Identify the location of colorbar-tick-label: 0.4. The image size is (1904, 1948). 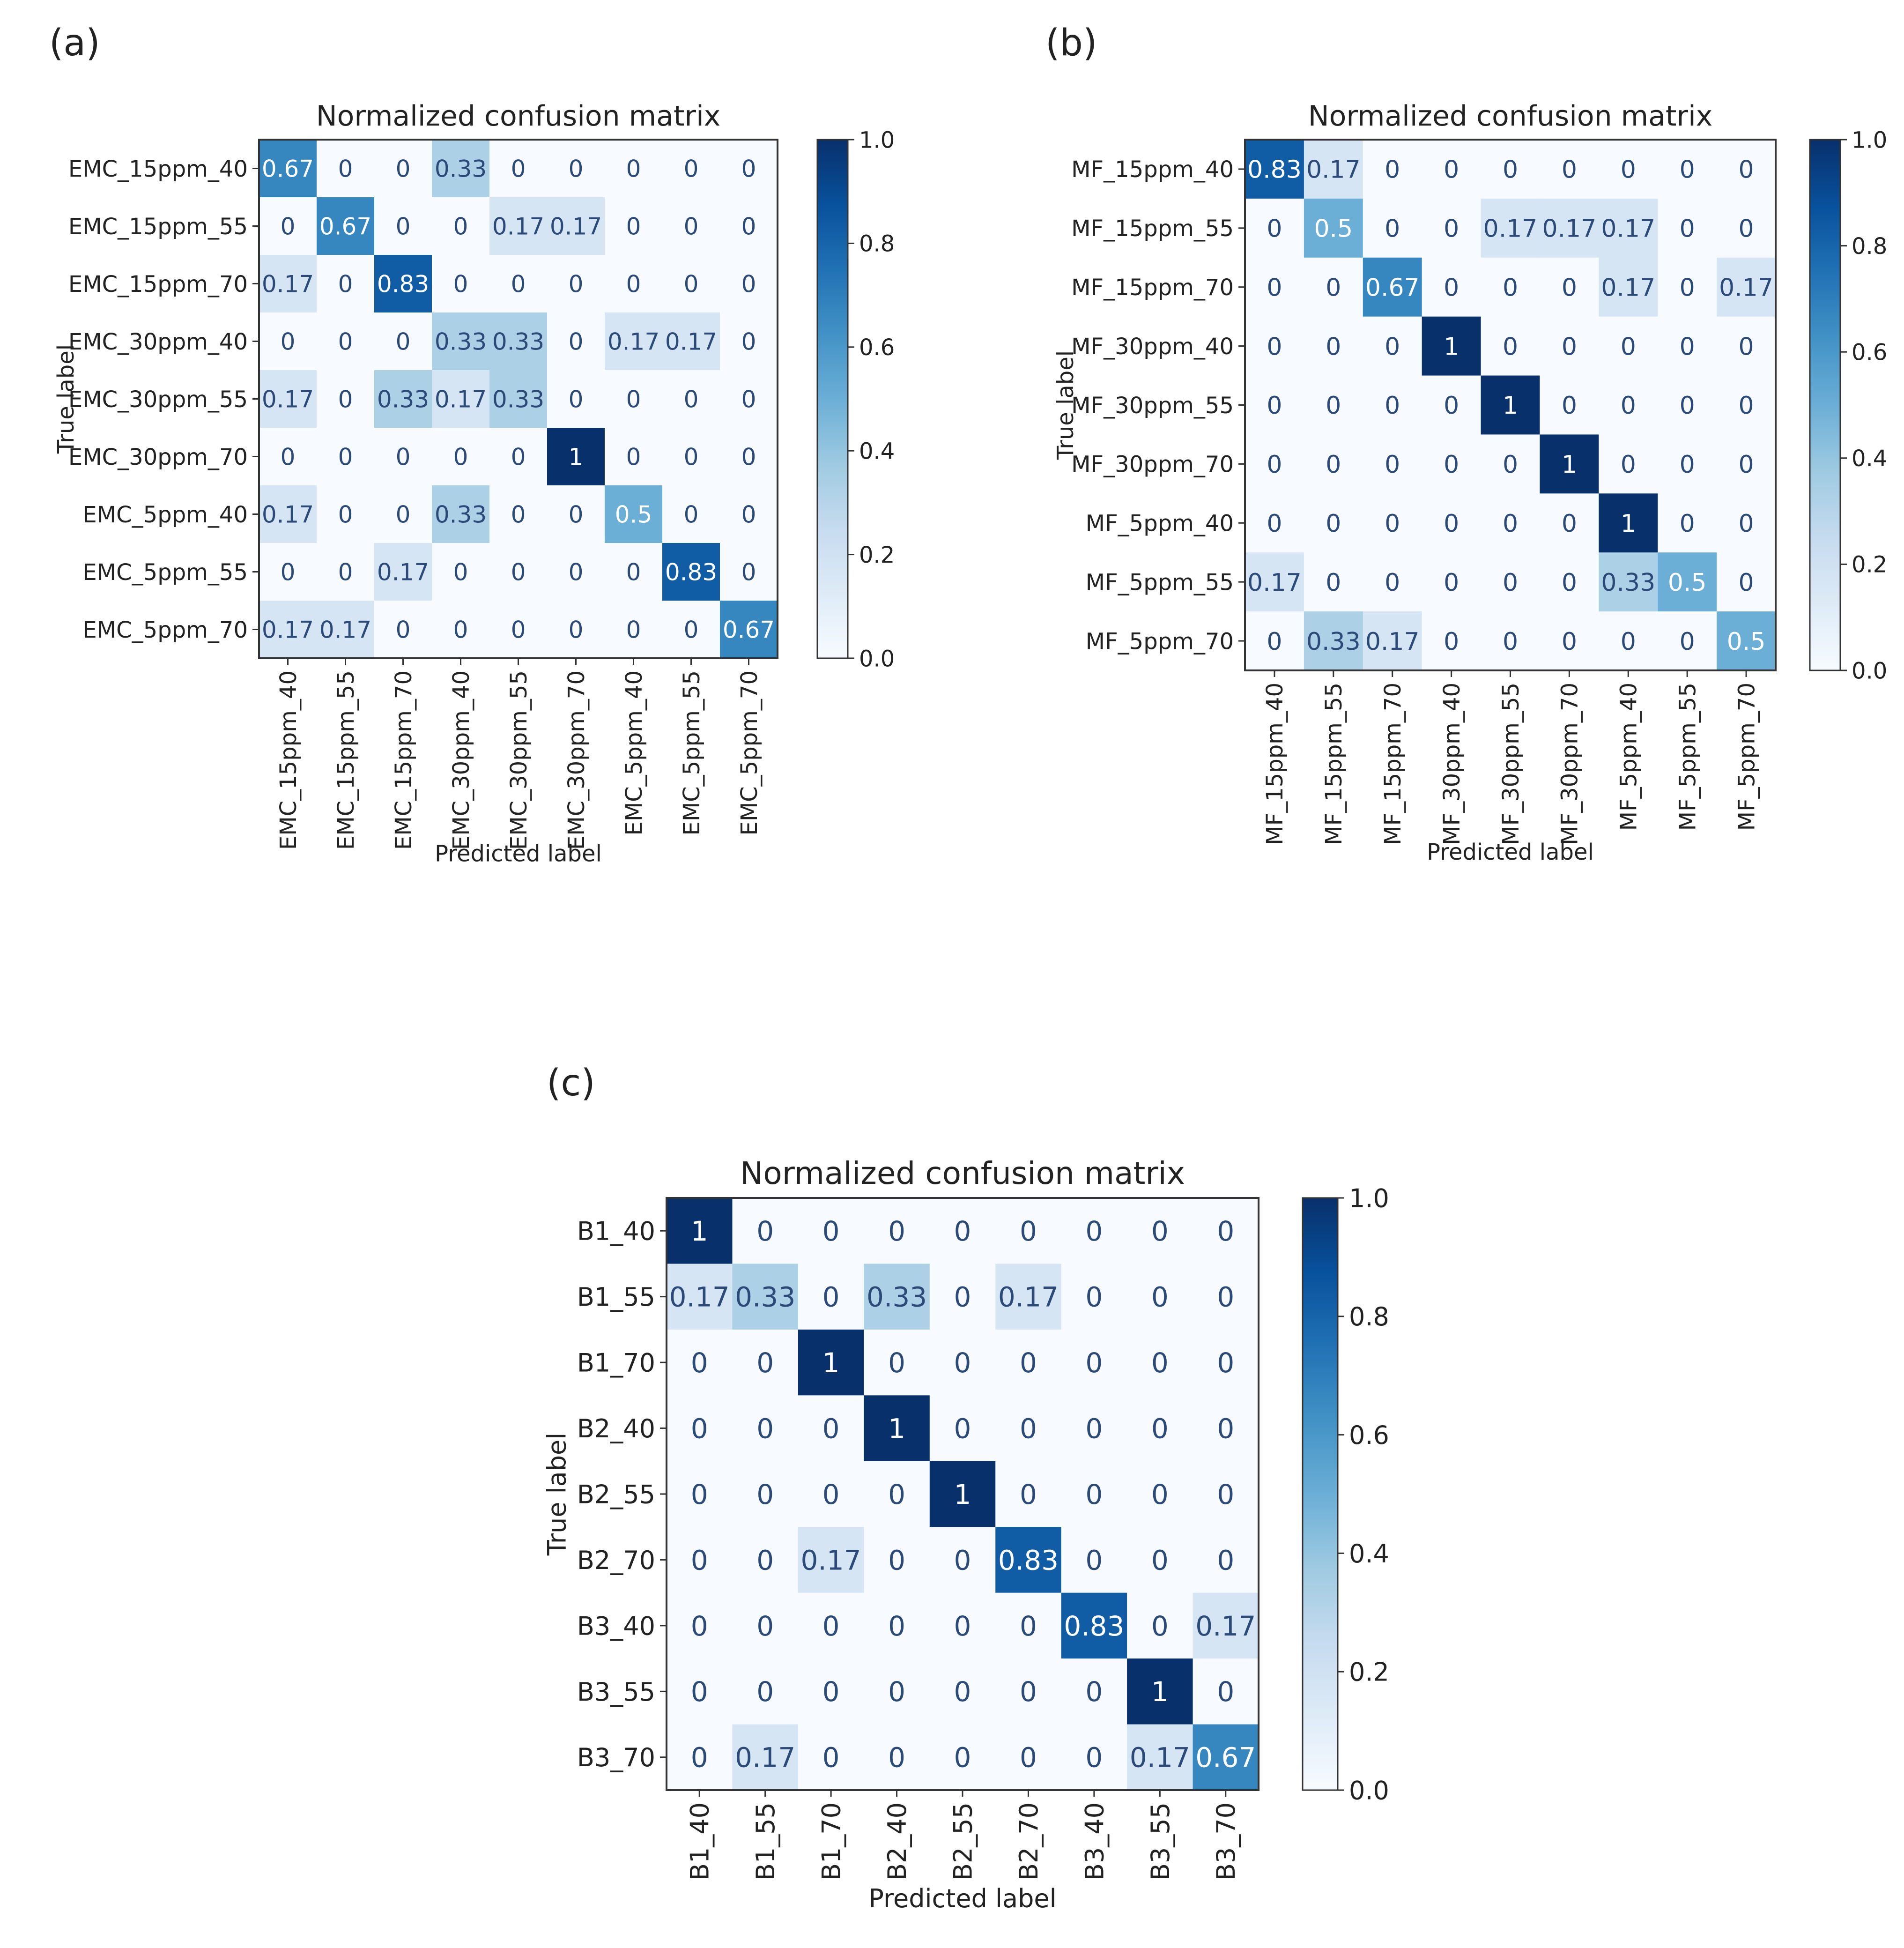
(1369, 1554).